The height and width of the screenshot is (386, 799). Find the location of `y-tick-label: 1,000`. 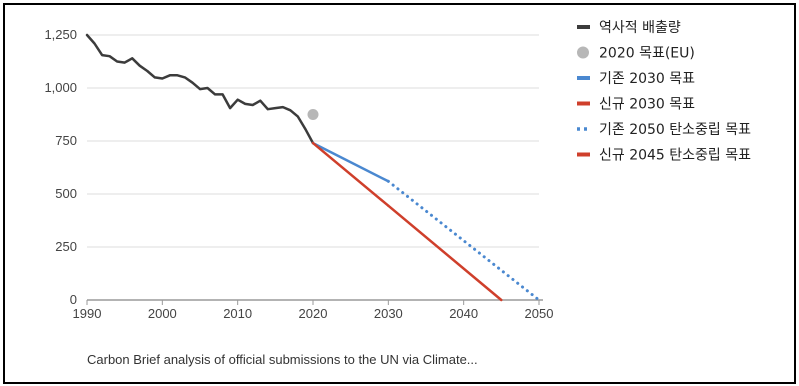

y-tick-label: 1,000 is located at coordinates (60, 87).